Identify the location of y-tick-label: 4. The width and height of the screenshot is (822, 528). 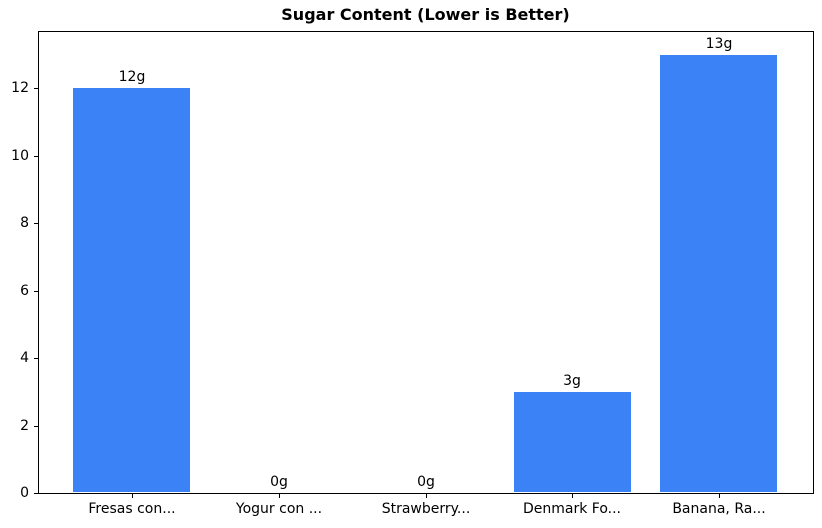
(24, 358).